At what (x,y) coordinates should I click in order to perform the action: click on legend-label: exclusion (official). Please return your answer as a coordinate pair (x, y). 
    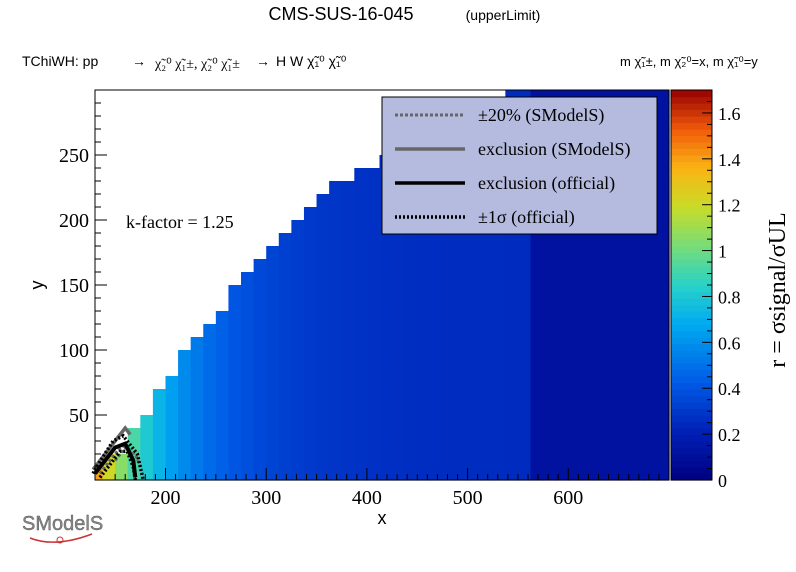
    Looking at the image, I should click on (546, 183).